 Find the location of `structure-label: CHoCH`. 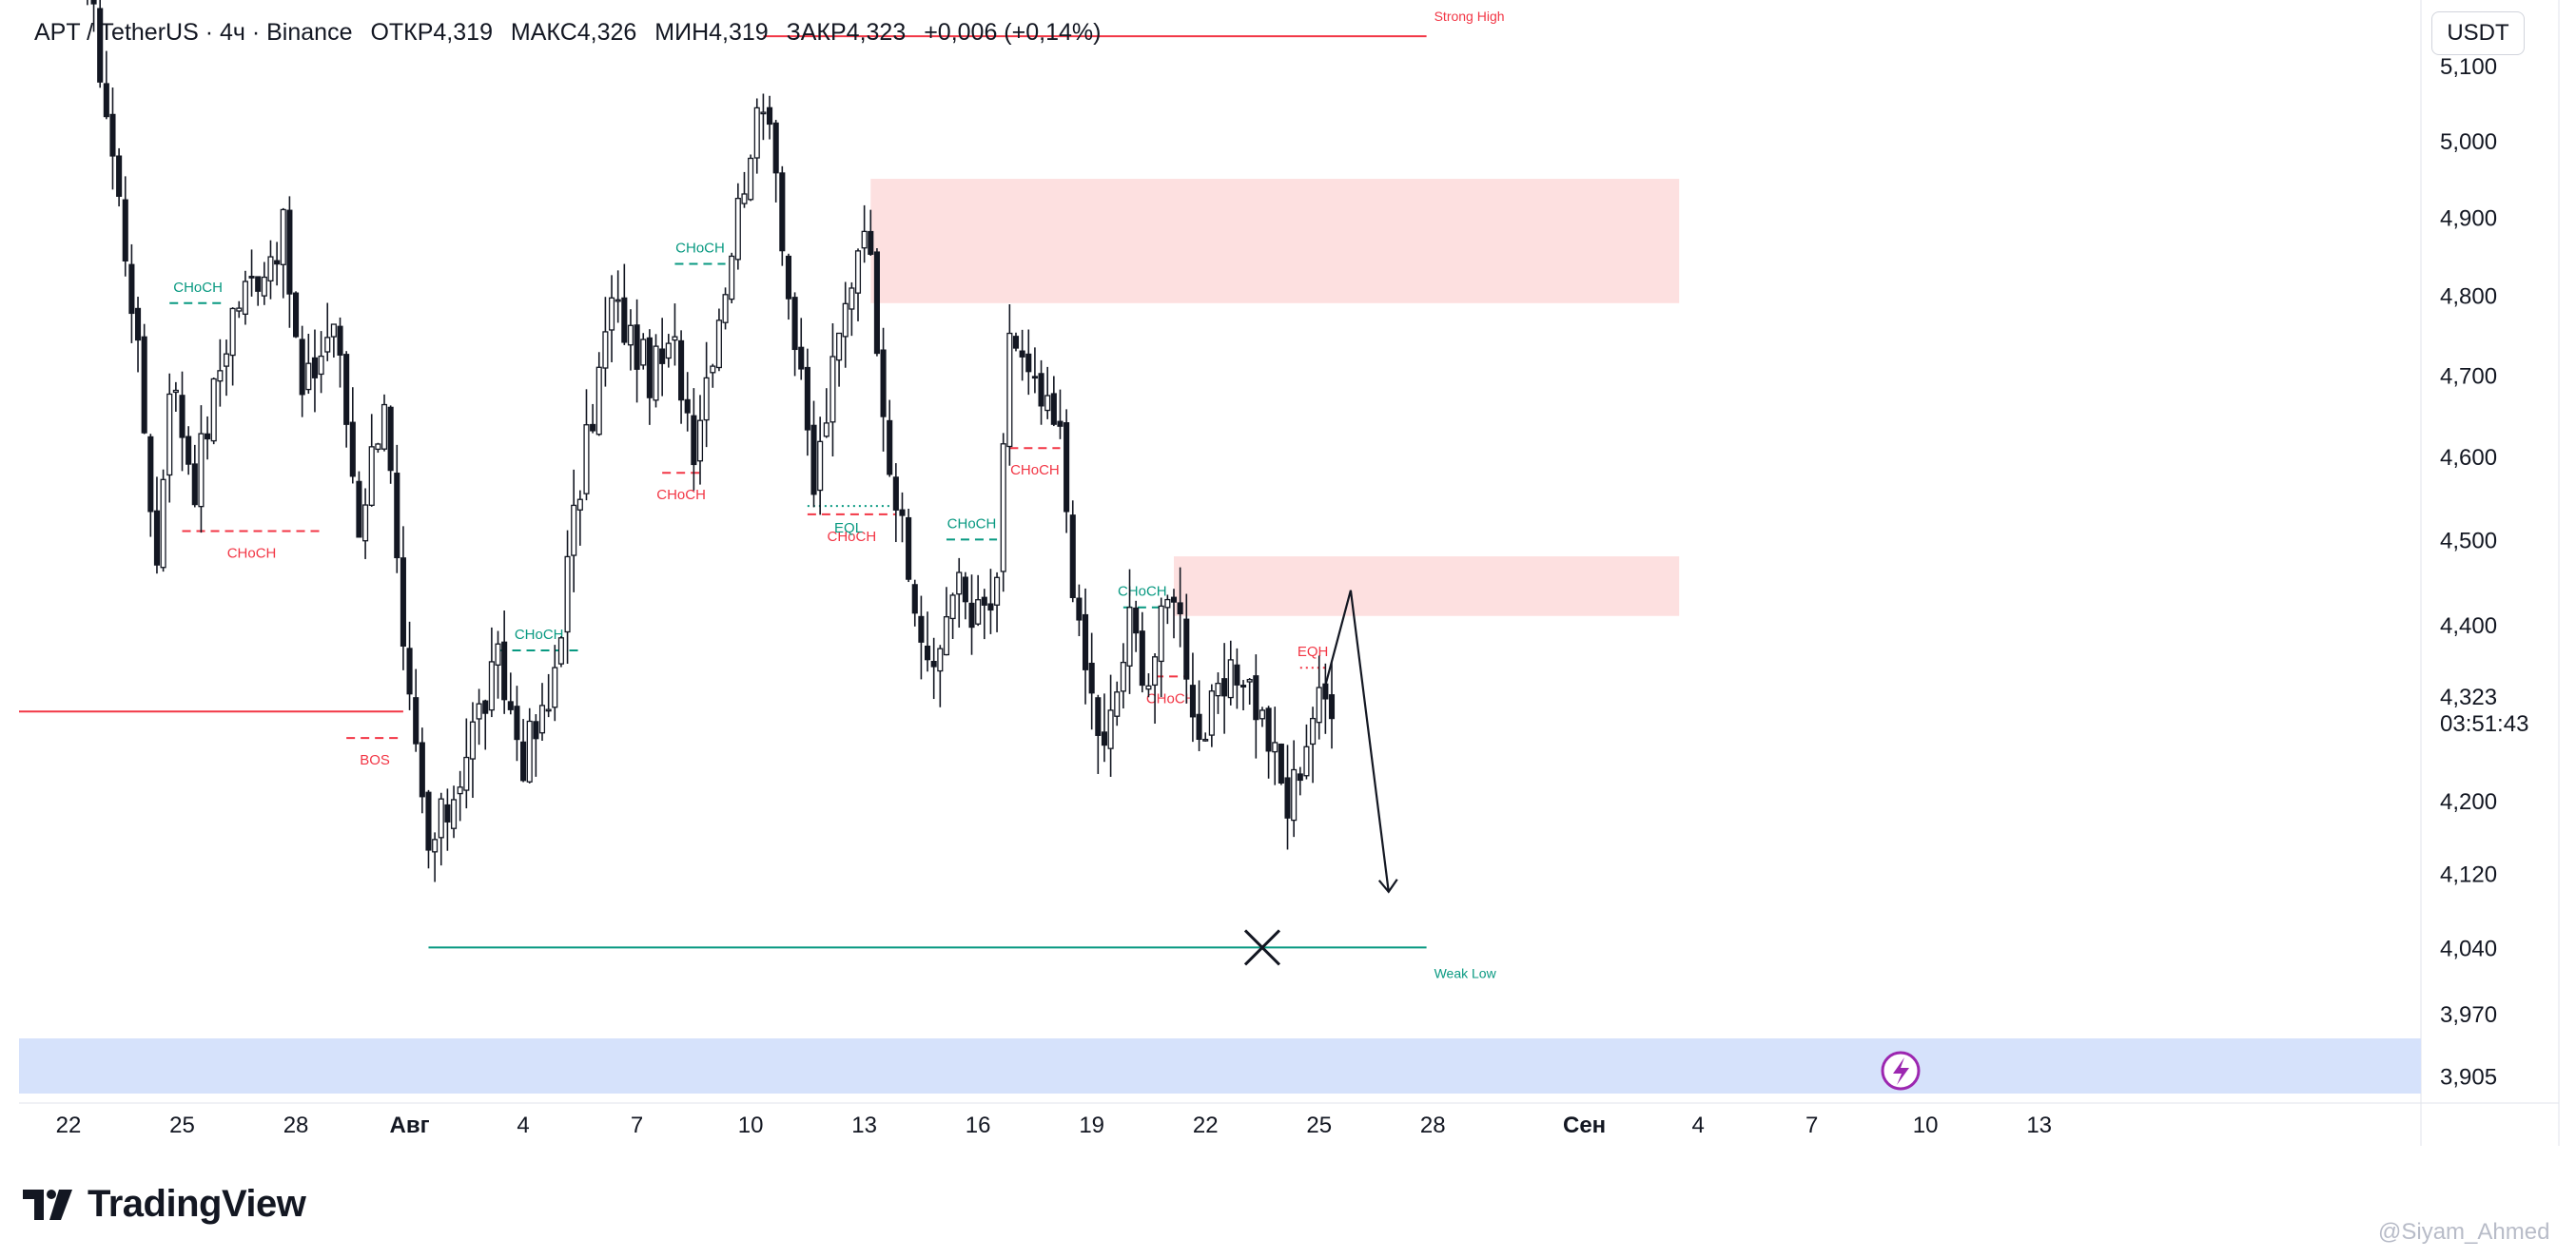

structure-label: CHoCH is located at coordinates (1142, 592).